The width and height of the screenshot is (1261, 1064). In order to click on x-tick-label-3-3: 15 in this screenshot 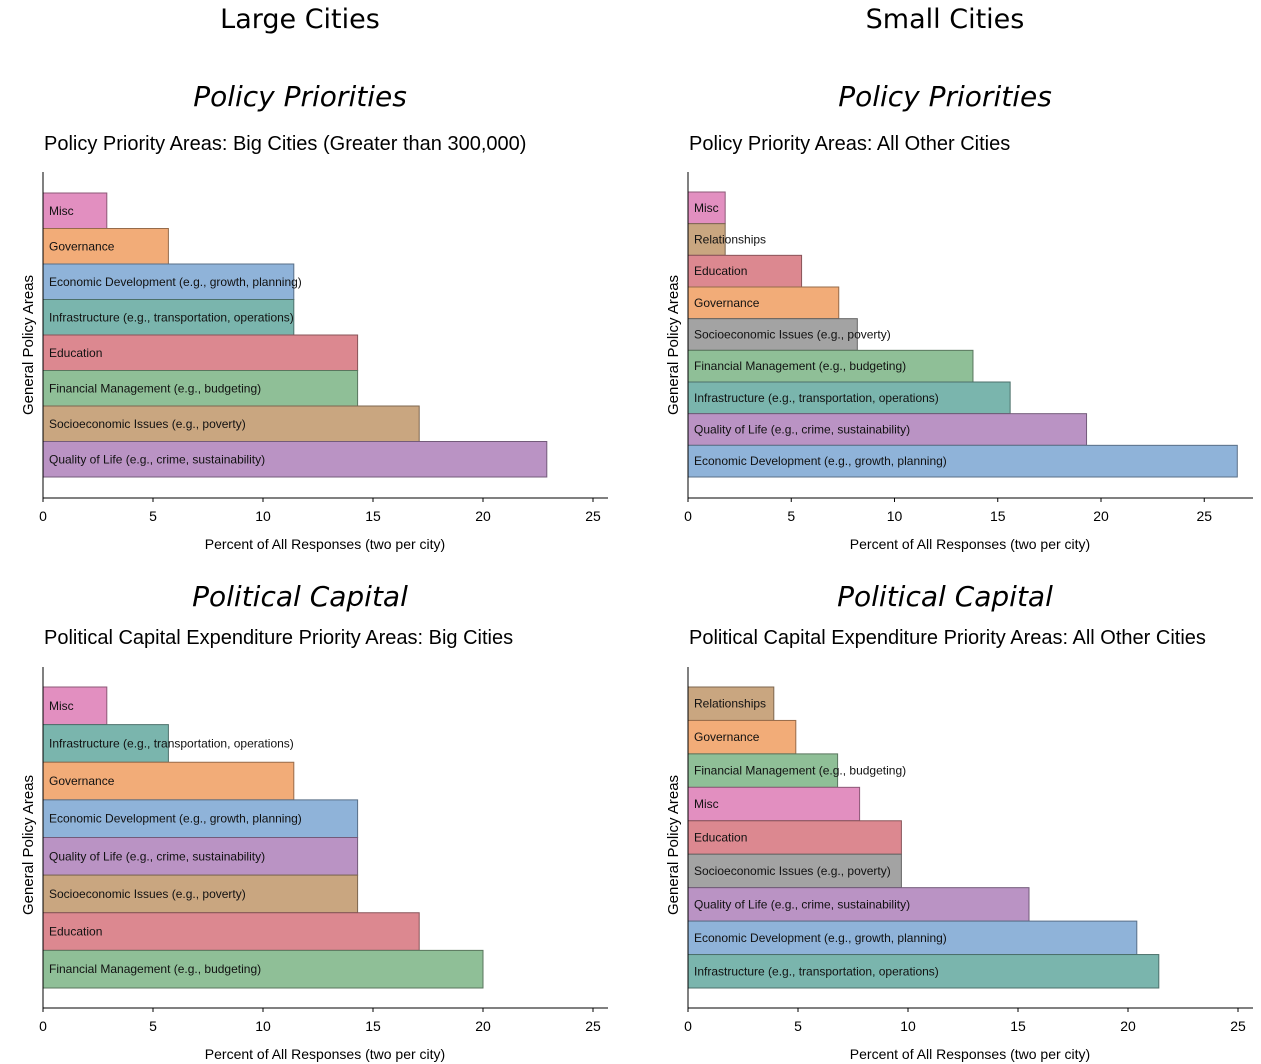, I will do `click(1018, 1026)`.